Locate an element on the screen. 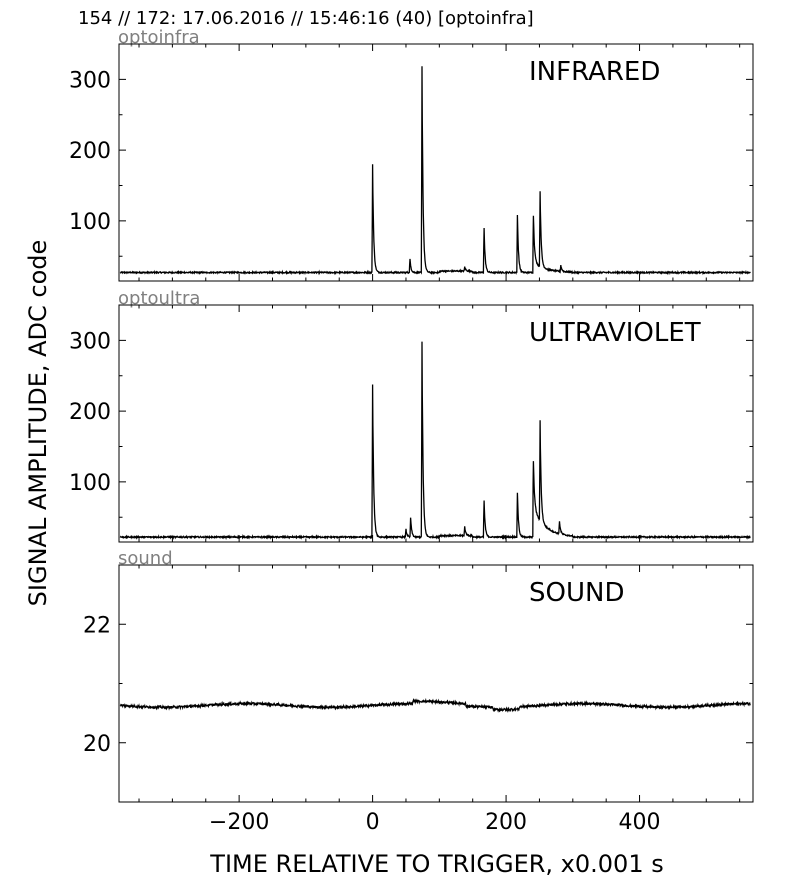 The height and width of the screenshot is (882, 792). panel-title-sound: SOUND is located at coordinates (576, 593).